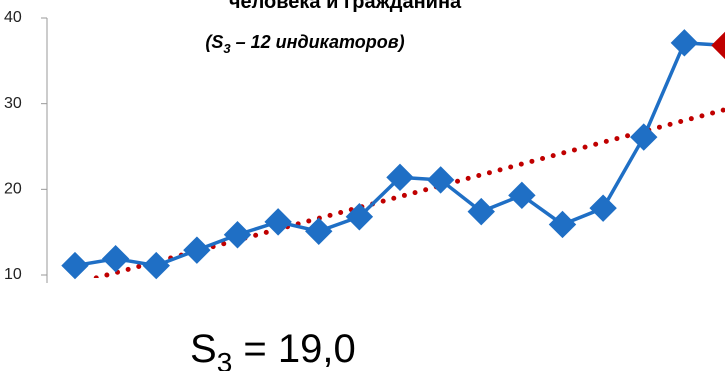 The width and height of the screenshot is (725, 371). I want to click on subtitle-subscript: 3, so click(227, 48).